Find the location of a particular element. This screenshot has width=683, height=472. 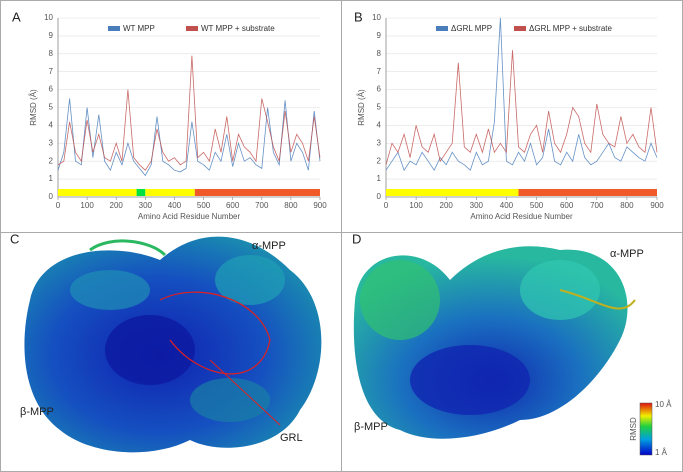

legend-label: ΔGRL MPP is located at coordinates (471, 28).